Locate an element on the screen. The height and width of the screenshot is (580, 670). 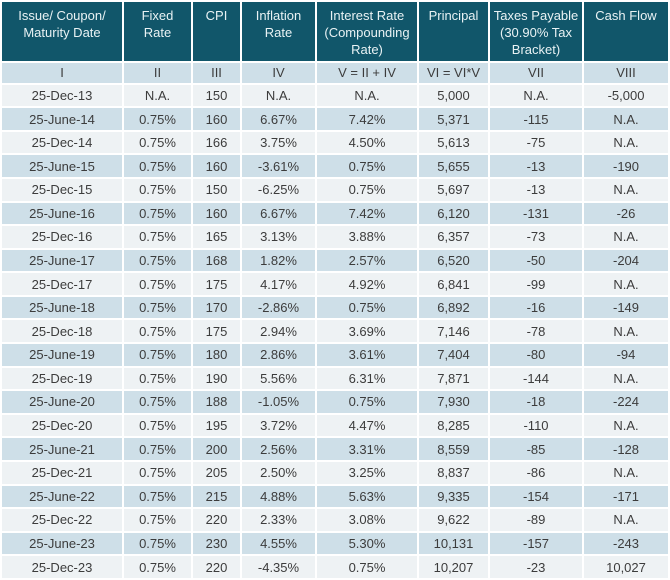
column-header-date: Issue/ Coupon/ Maturity Date is located at coordinates (62, 31).